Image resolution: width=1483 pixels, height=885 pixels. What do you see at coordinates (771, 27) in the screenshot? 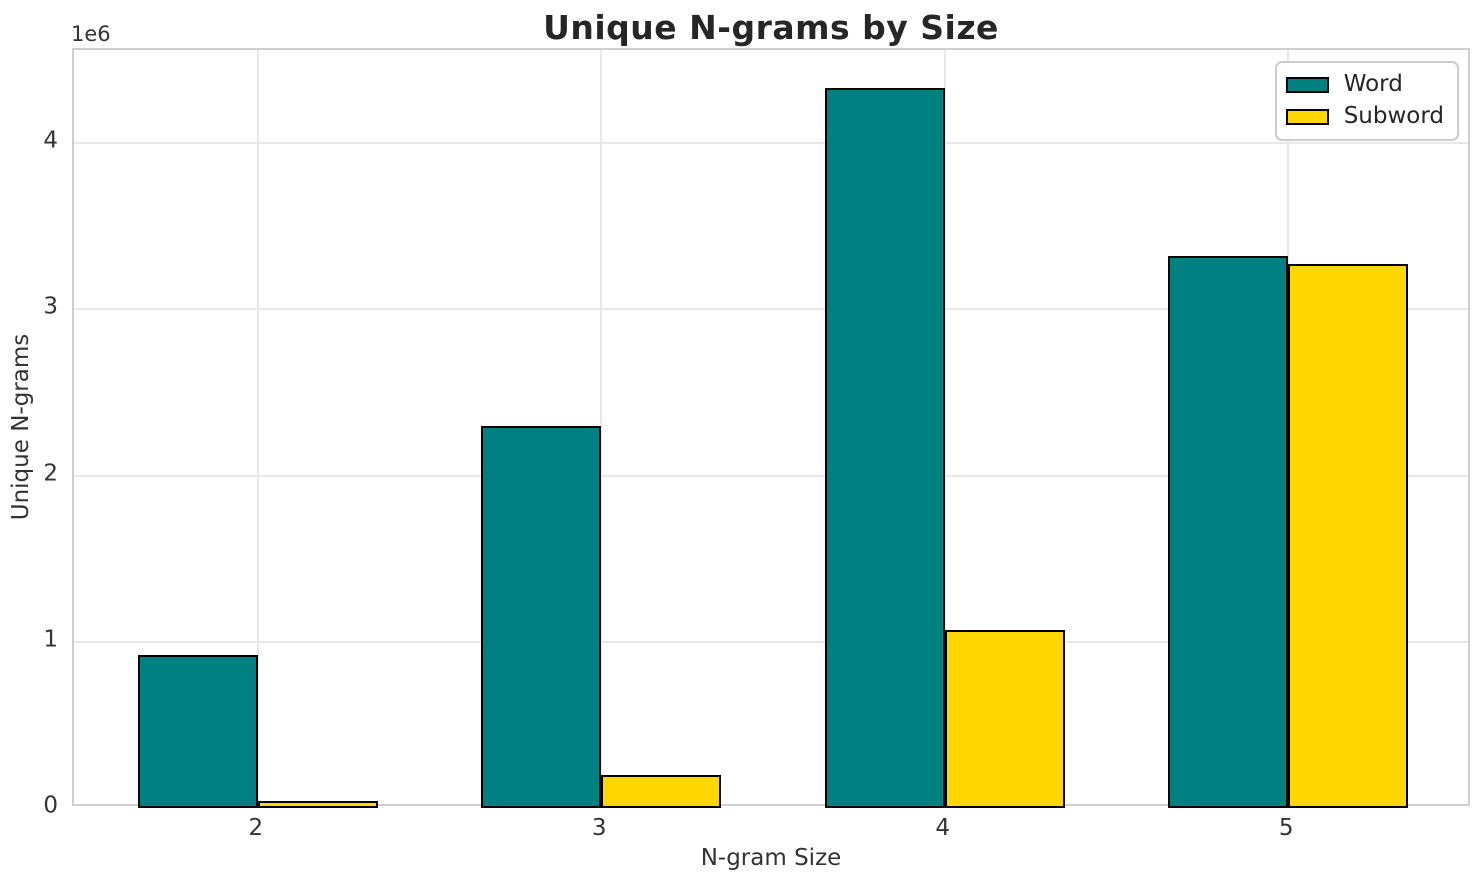
I see `chart-title: Unique N-grams by Size` at bounding box center [771, 27].